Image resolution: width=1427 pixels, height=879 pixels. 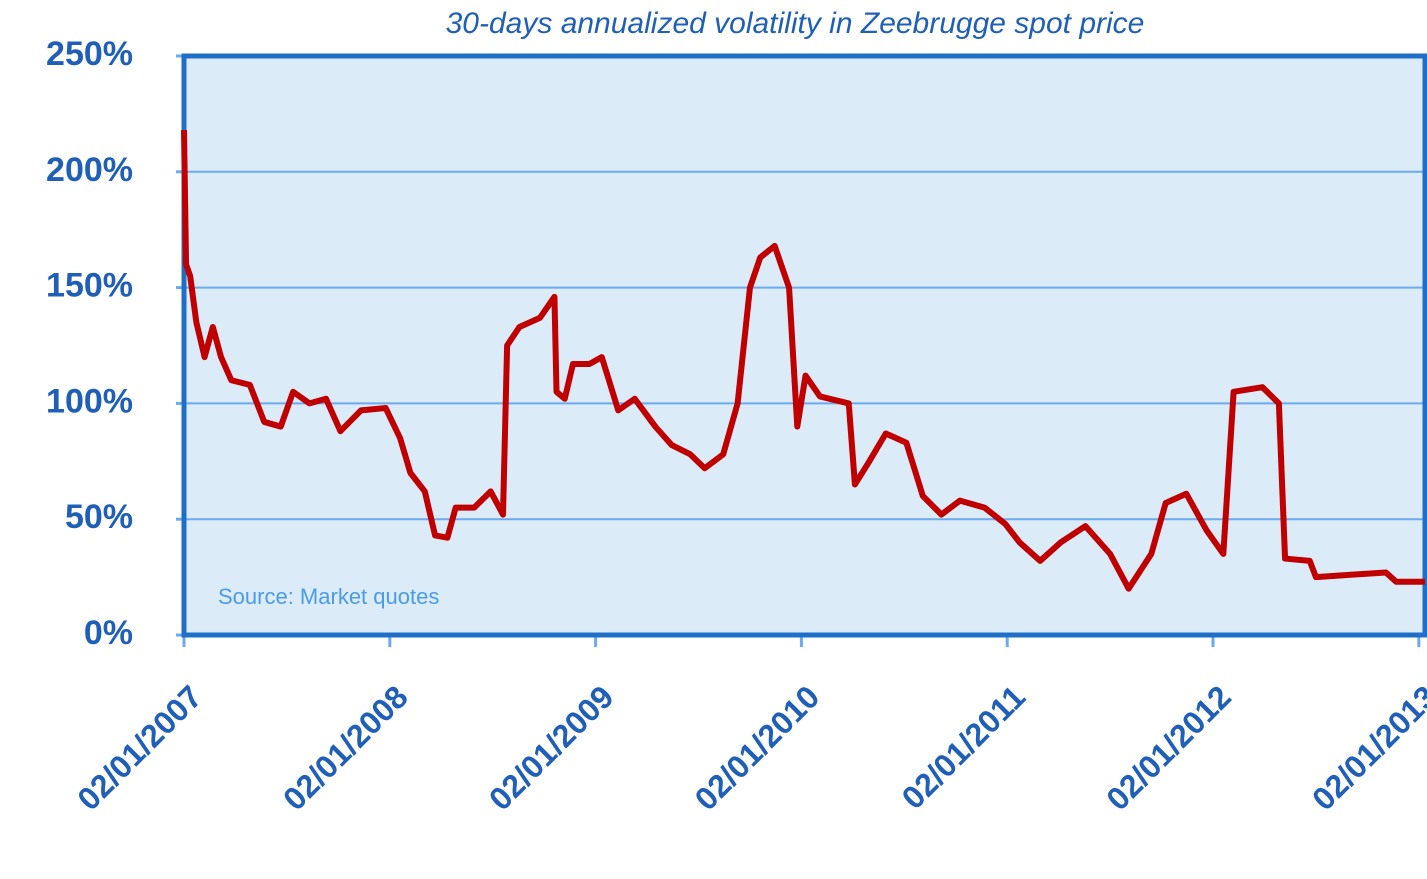 I want to click on x-tick-label: 02/01/2010, so click(x=757, y=747).